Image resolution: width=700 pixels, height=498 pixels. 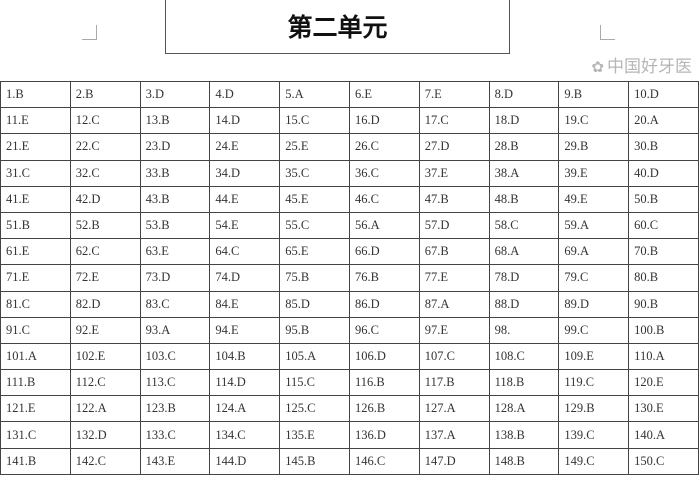 I want to click on answer-cell: 87.A, so click(x=454, y=304).